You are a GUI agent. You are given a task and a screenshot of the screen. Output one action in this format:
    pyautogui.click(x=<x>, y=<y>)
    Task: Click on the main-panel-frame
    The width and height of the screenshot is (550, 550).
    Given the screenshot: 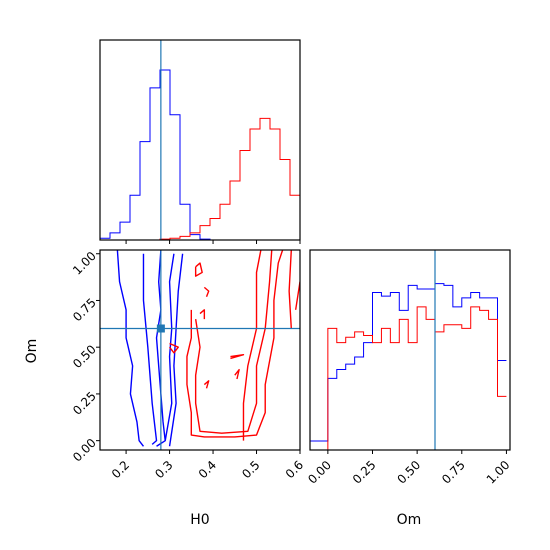 What is the action you would take?
    pyautogui.click(x=200, y=350)
    